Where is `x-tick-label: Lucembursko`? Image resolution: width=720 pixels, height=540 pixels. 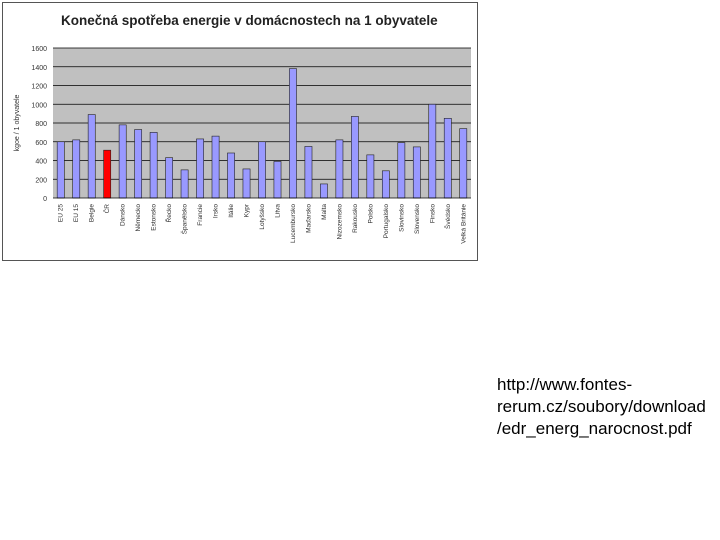
x-tick-label: Lucembursko is located at coordinates (293, 223).